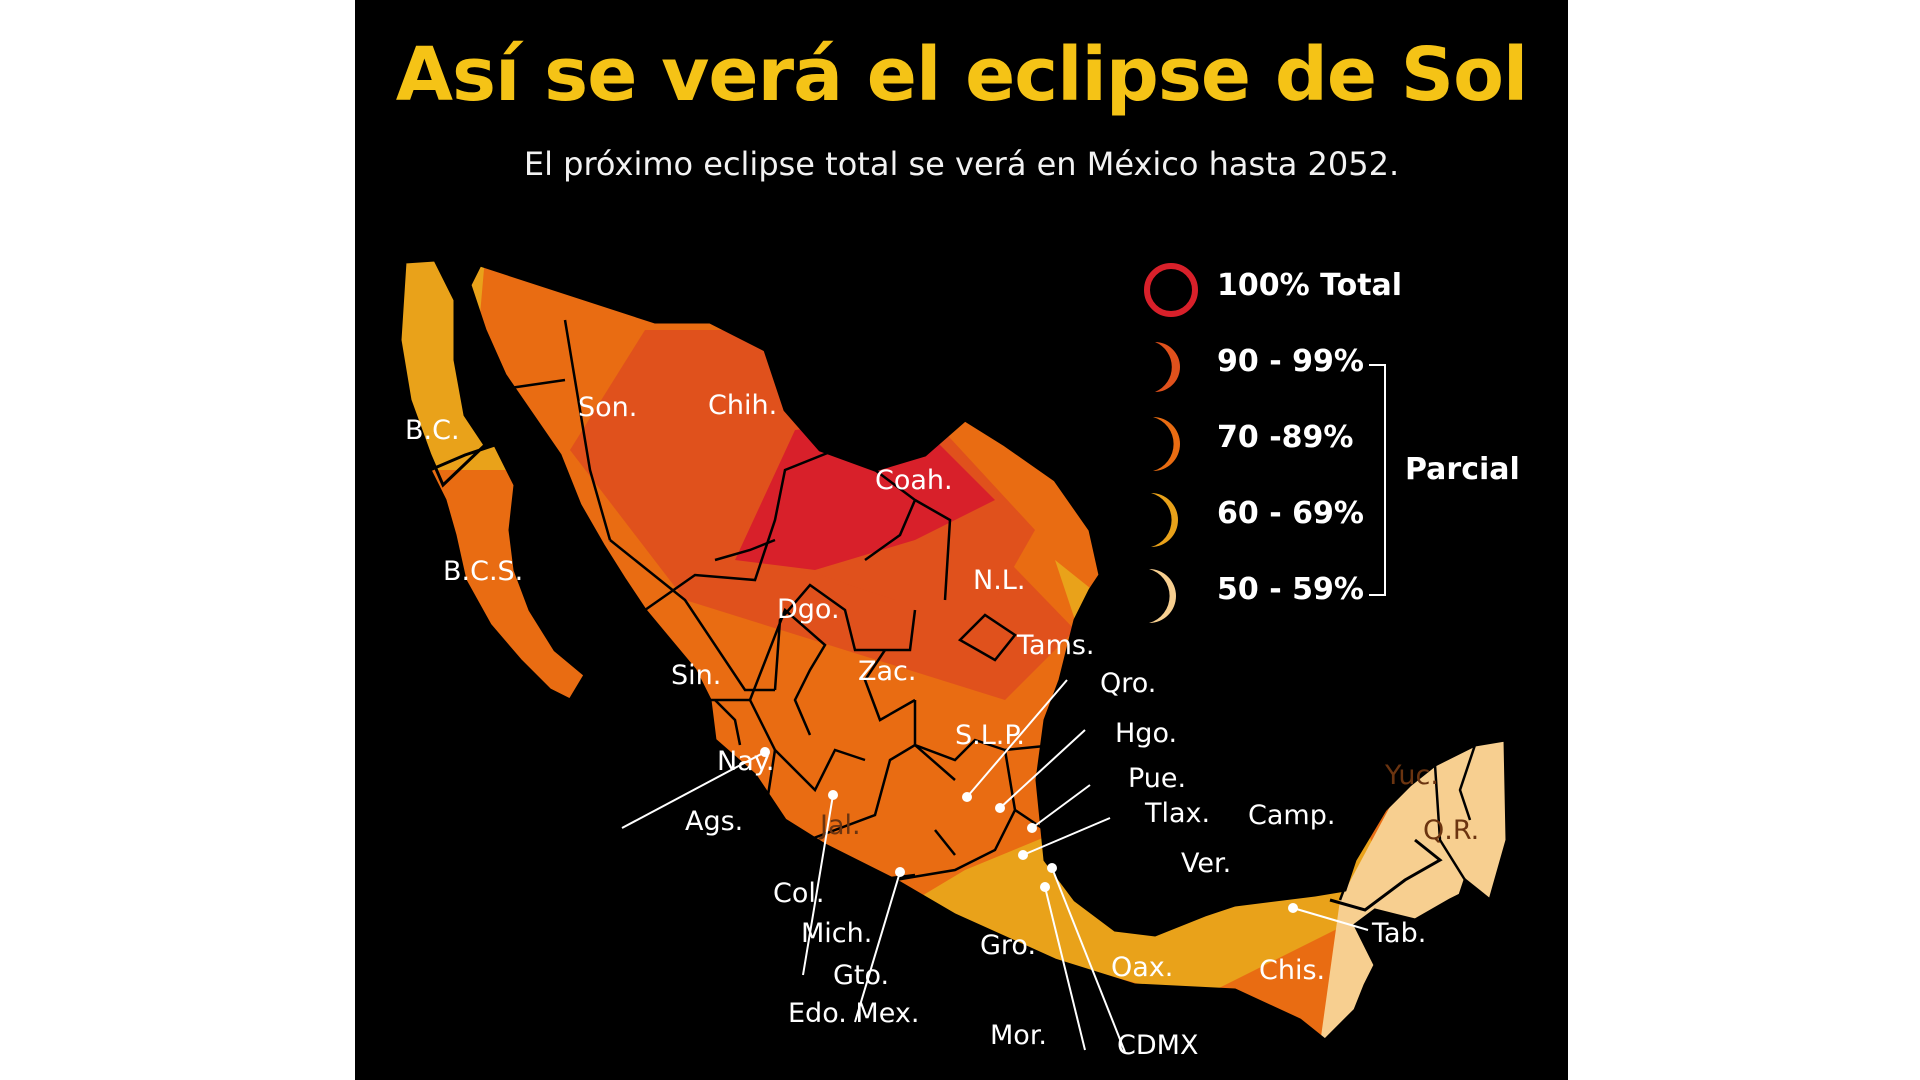  What do you see at coordinates (1206, 863) in the screenshot?
I see `state-label: Ver.` at bounding box center [1206, 863].